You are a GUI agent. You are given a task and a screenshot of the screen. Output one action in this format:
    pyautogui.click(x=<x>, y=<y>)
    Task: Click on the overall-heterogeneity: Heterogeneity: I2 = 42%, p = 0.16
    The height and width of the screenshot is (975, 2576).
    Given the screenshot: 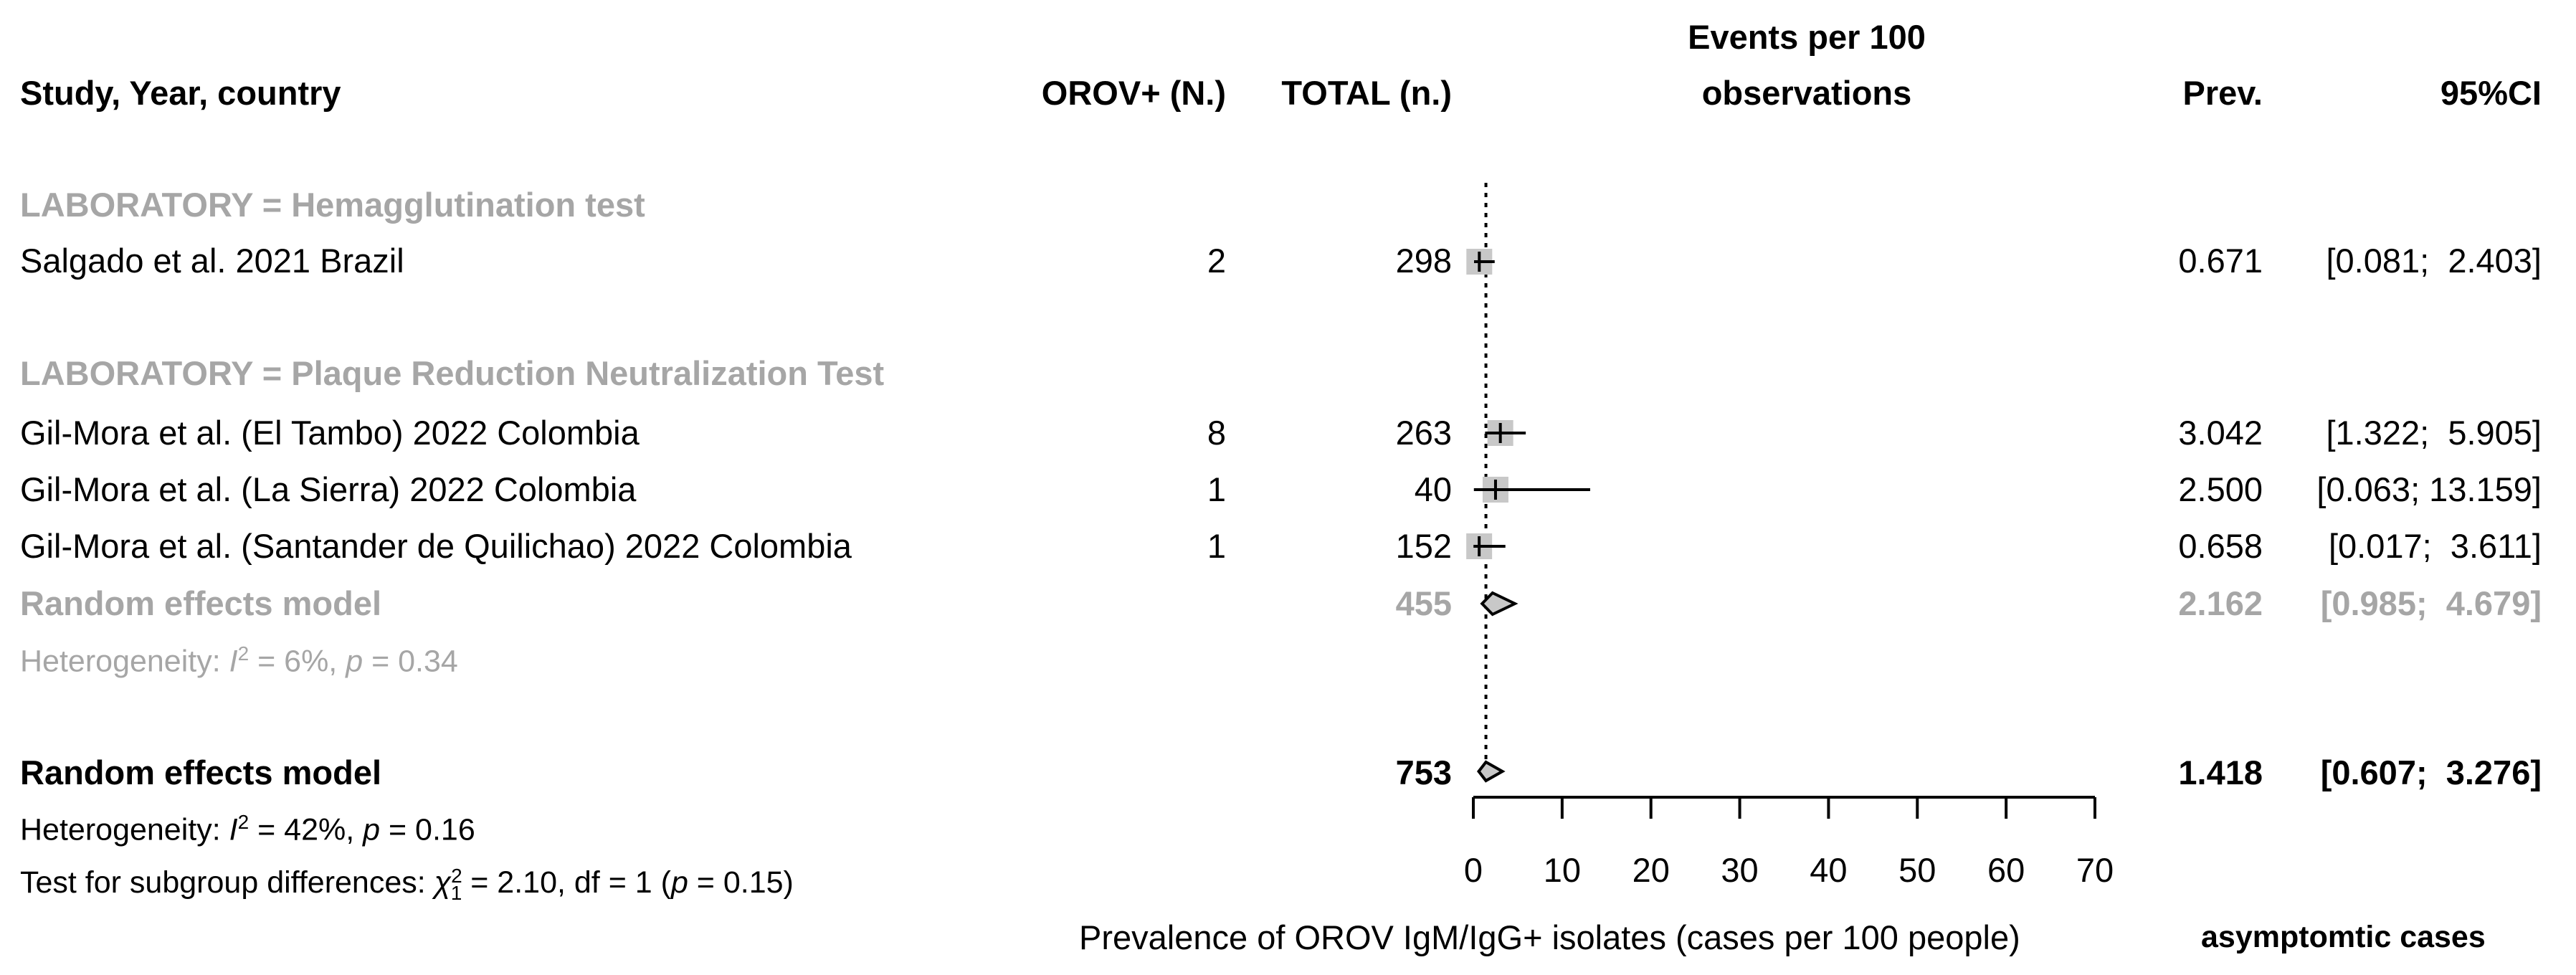 What is the action you would take?
    pyautogui.click(x=247, y=829)
    